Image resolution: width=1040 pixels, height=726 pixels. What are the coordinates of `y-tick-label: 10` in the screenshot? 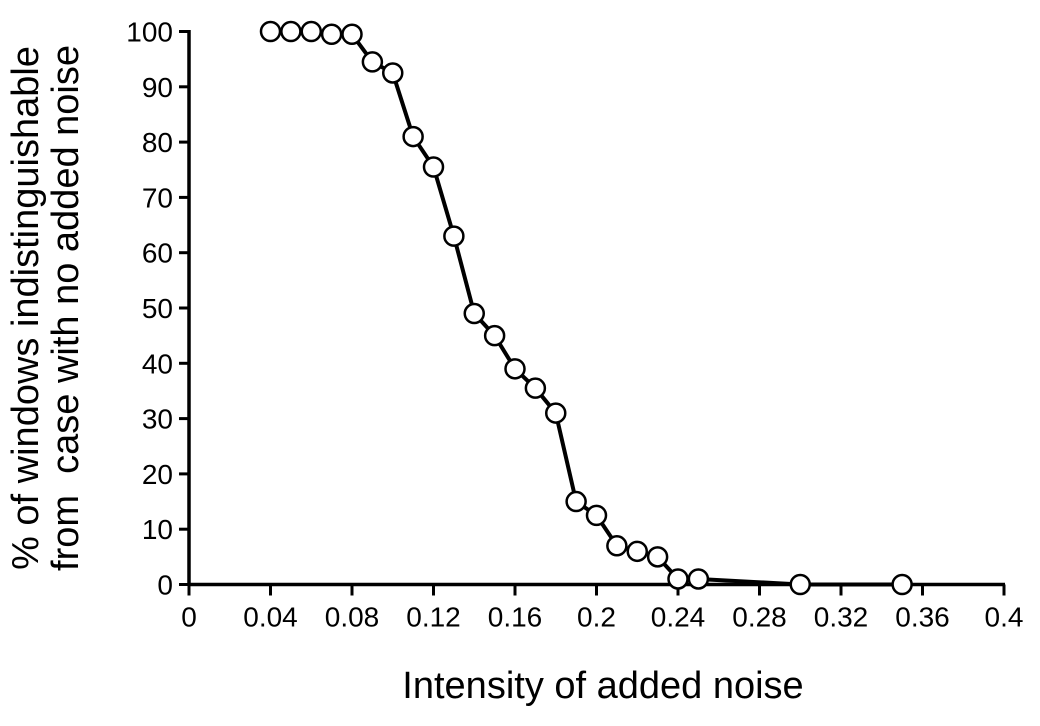 It's located at (157, 529).